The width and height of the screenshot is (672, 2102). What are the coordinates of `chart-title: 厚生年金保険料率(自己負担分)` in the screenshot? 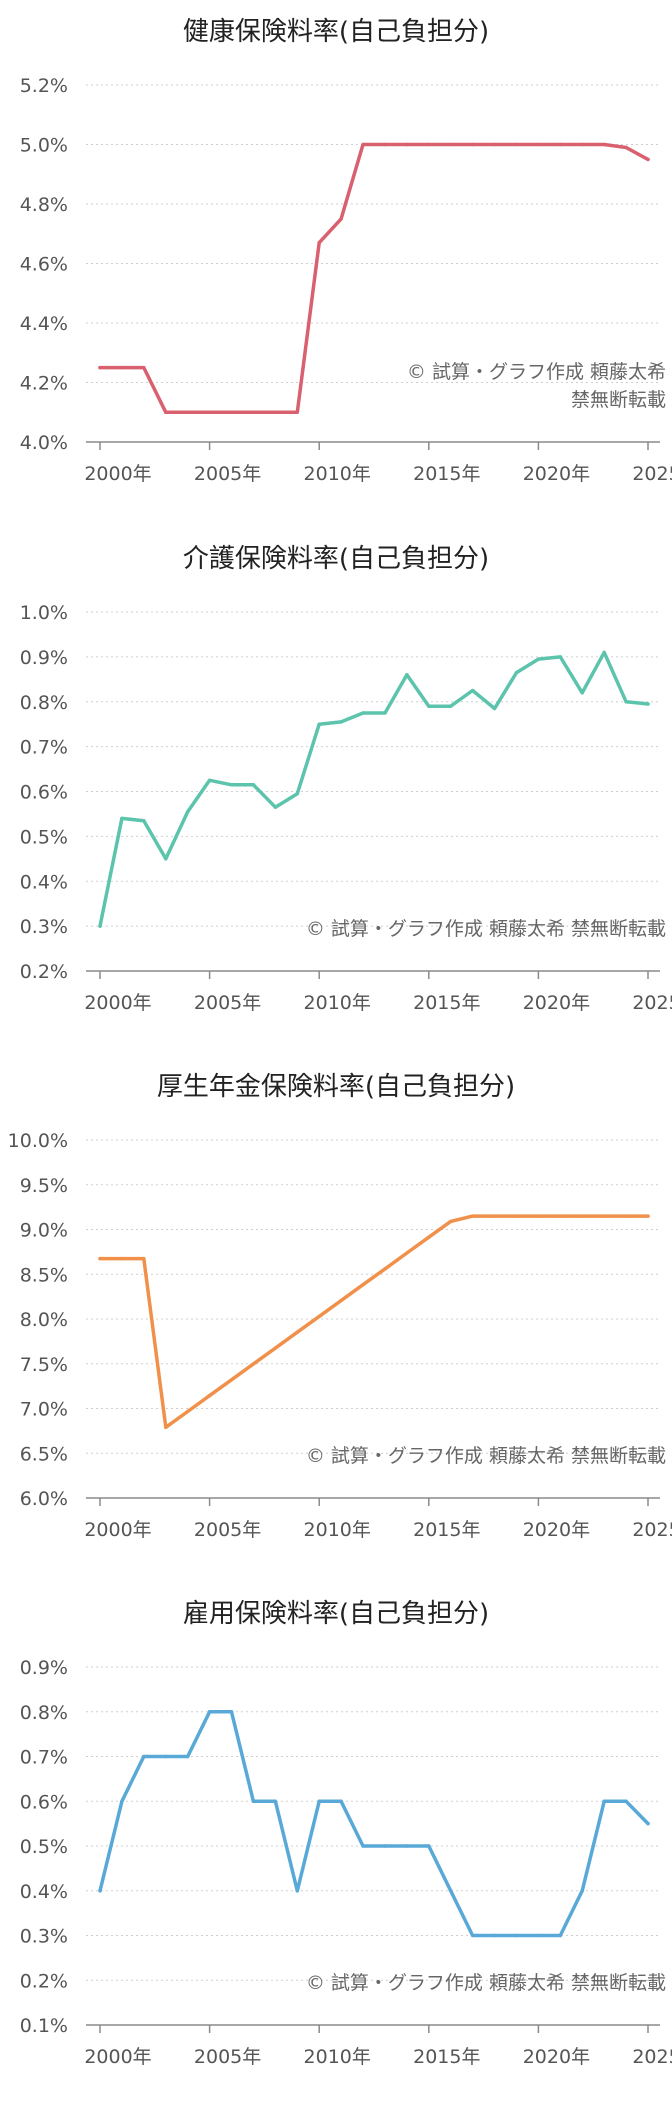 It's located at (336, 1087).